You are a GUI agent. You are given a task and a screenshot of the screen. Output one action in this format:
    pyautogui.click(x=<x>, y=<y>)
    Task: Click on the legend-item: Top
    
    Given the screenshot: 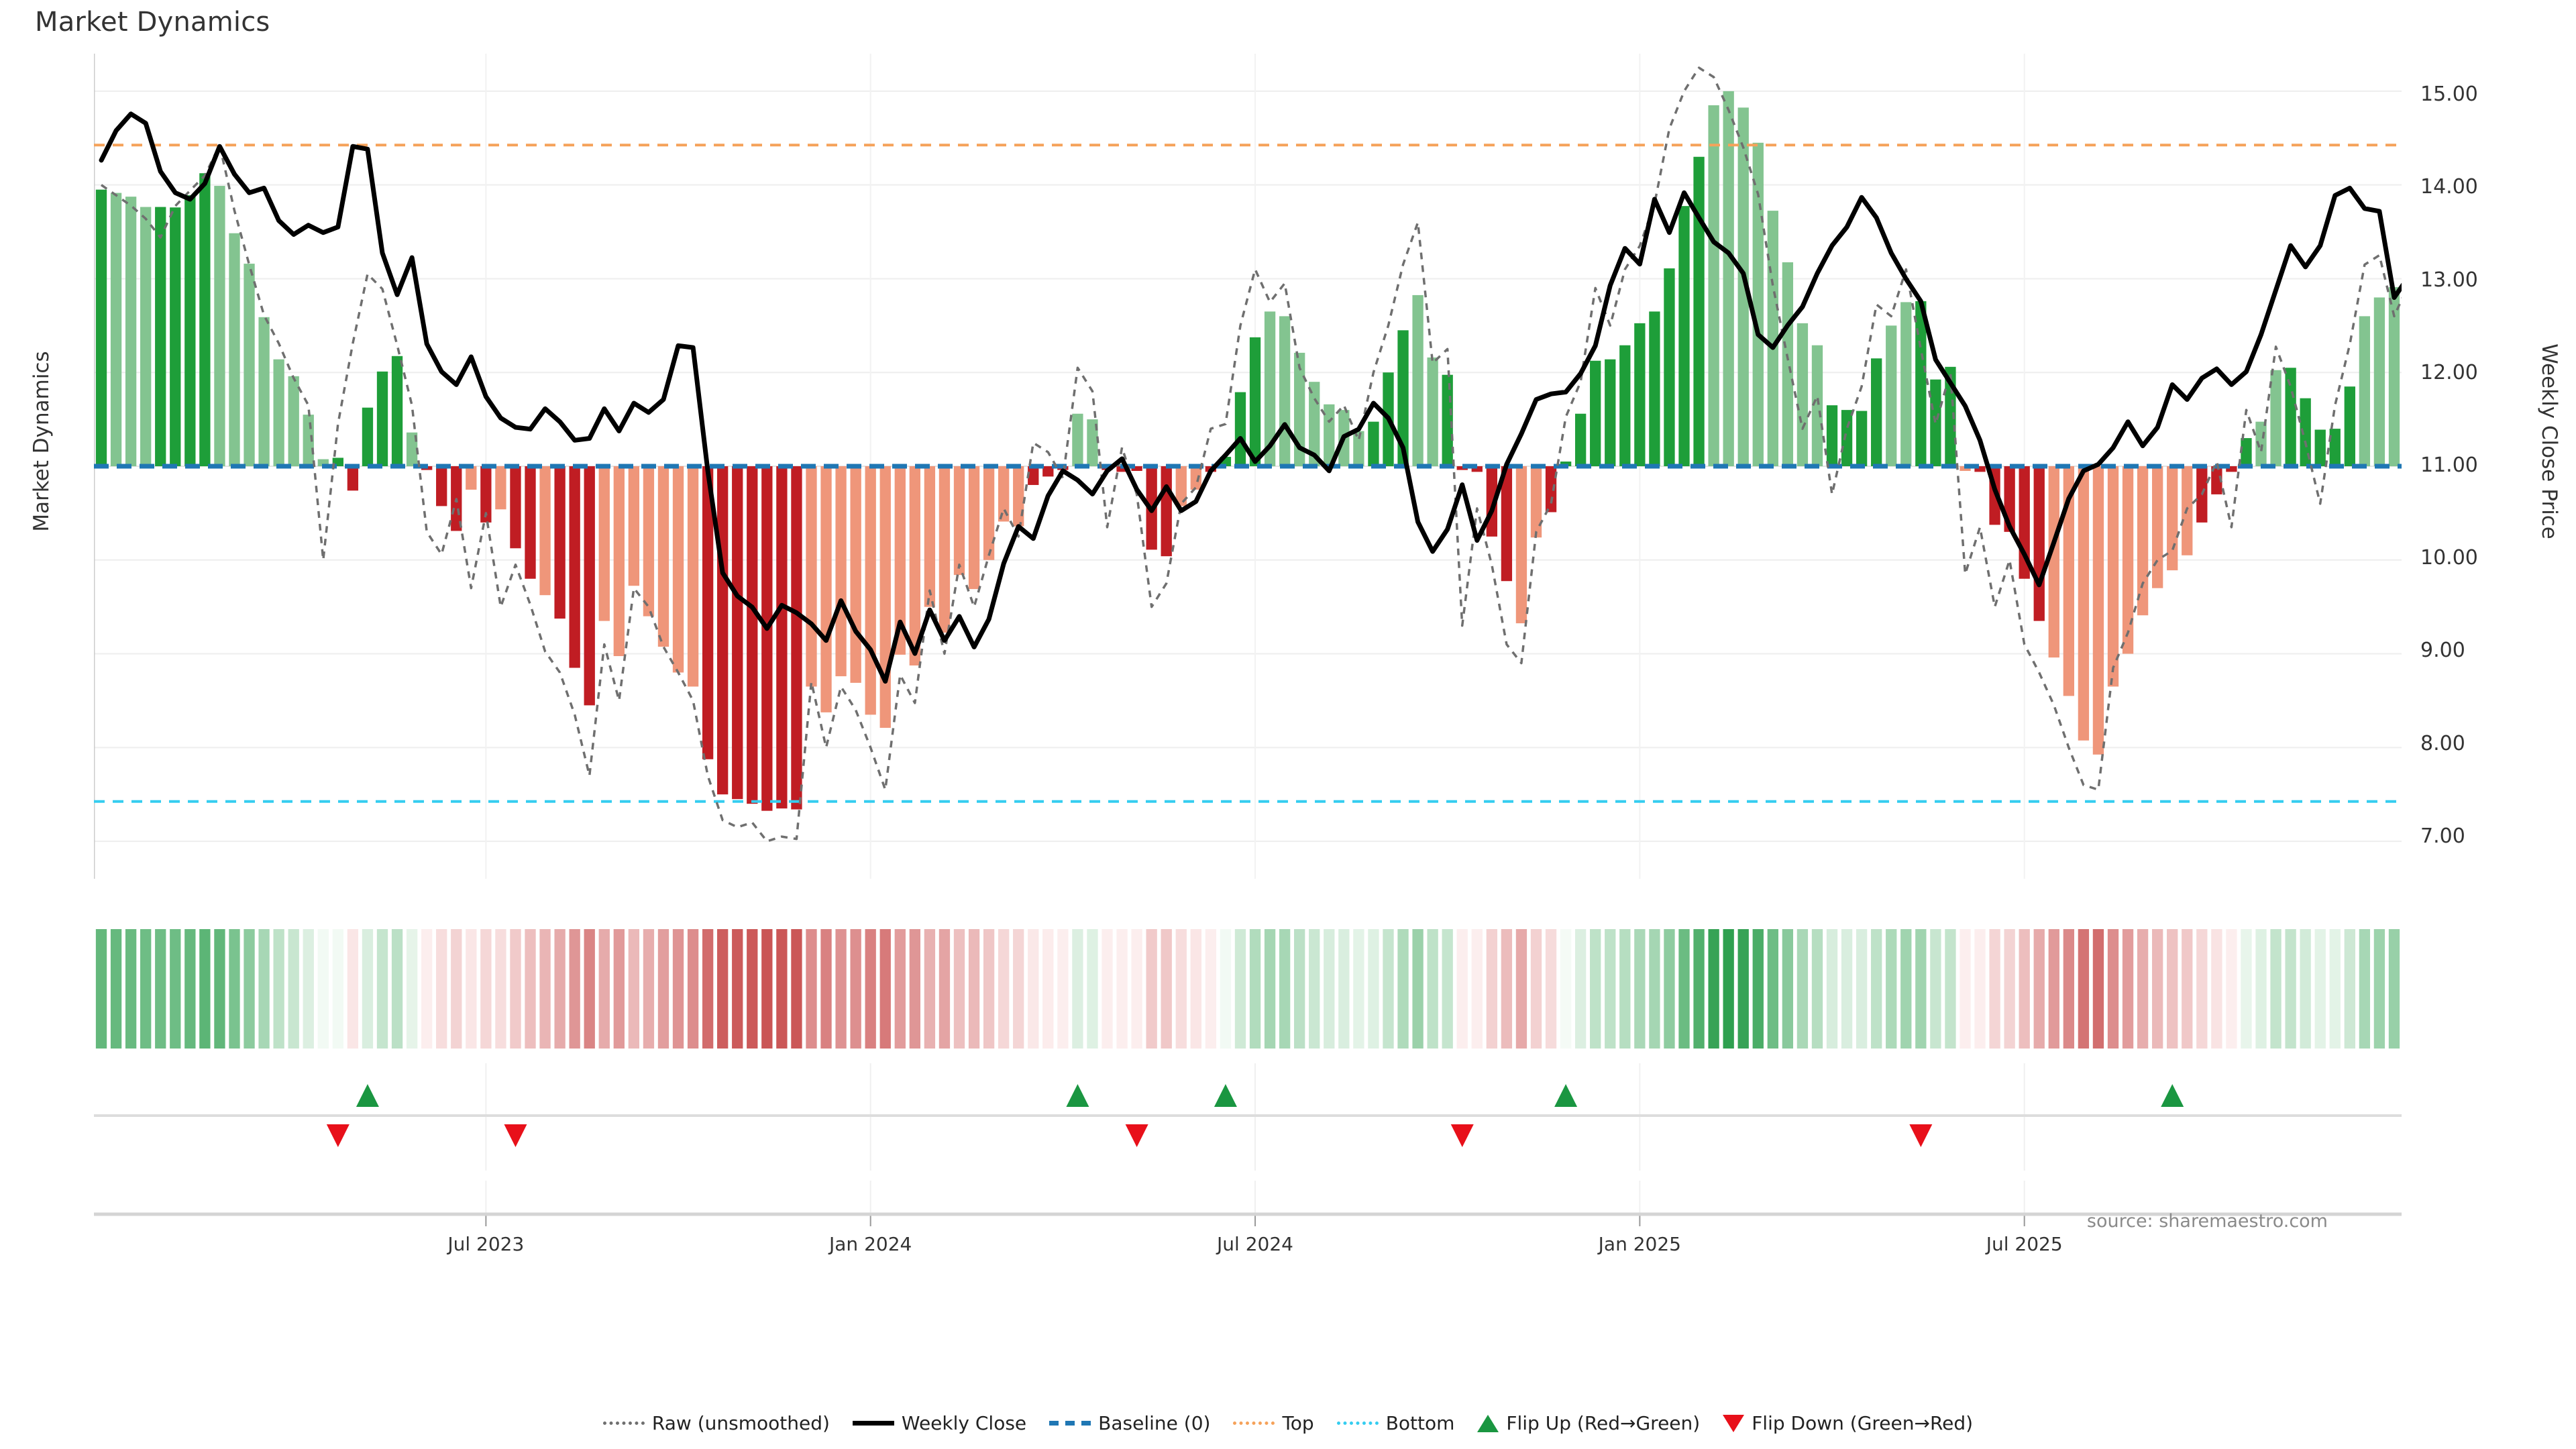 What is the action you would take?
    pyautogui.click(x=1273, y=1423)
    